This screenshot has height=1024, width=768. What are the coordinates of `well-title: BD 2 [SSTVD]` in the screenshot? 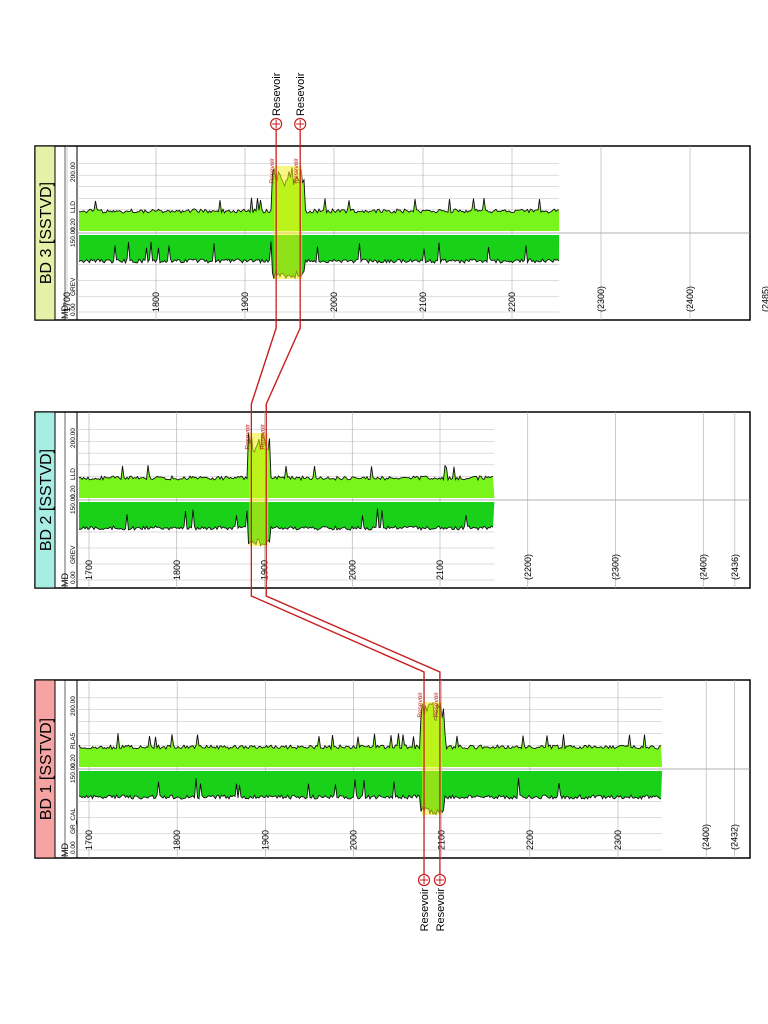 It's located at (46, 500).